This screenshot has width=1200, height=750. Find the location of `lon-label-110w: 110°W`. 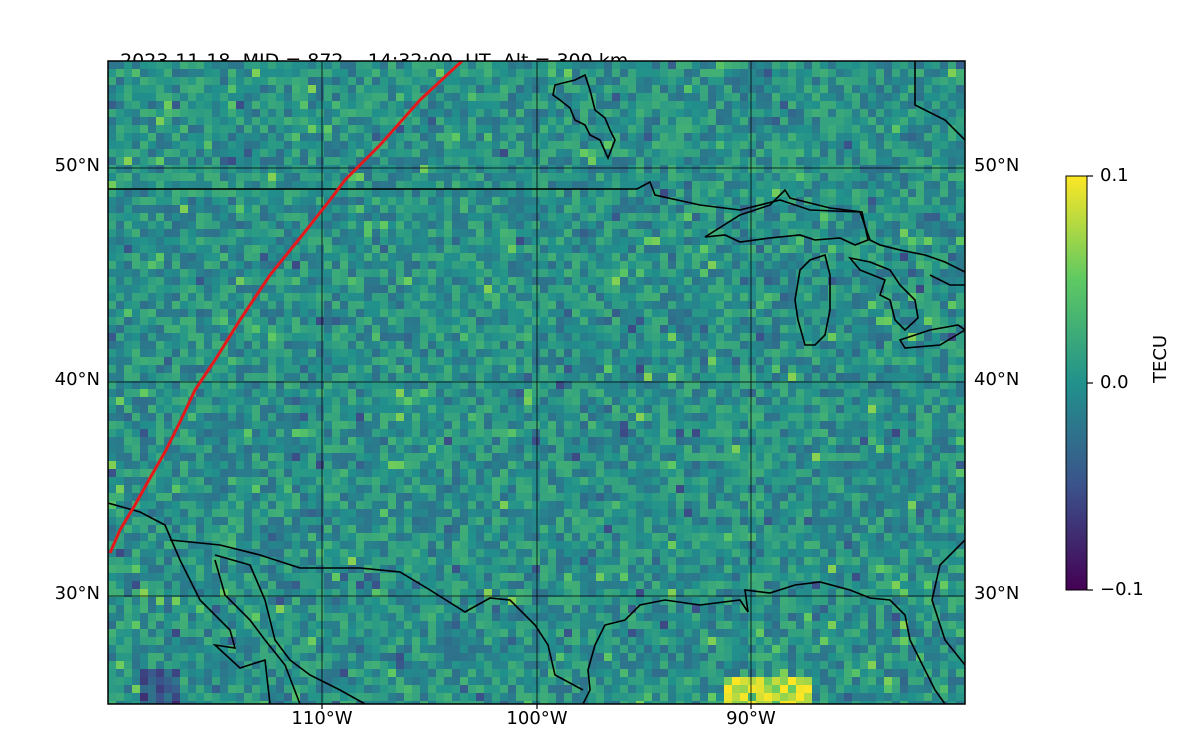

lon-label-110w: 110°W is located at coordinates (322, 718).